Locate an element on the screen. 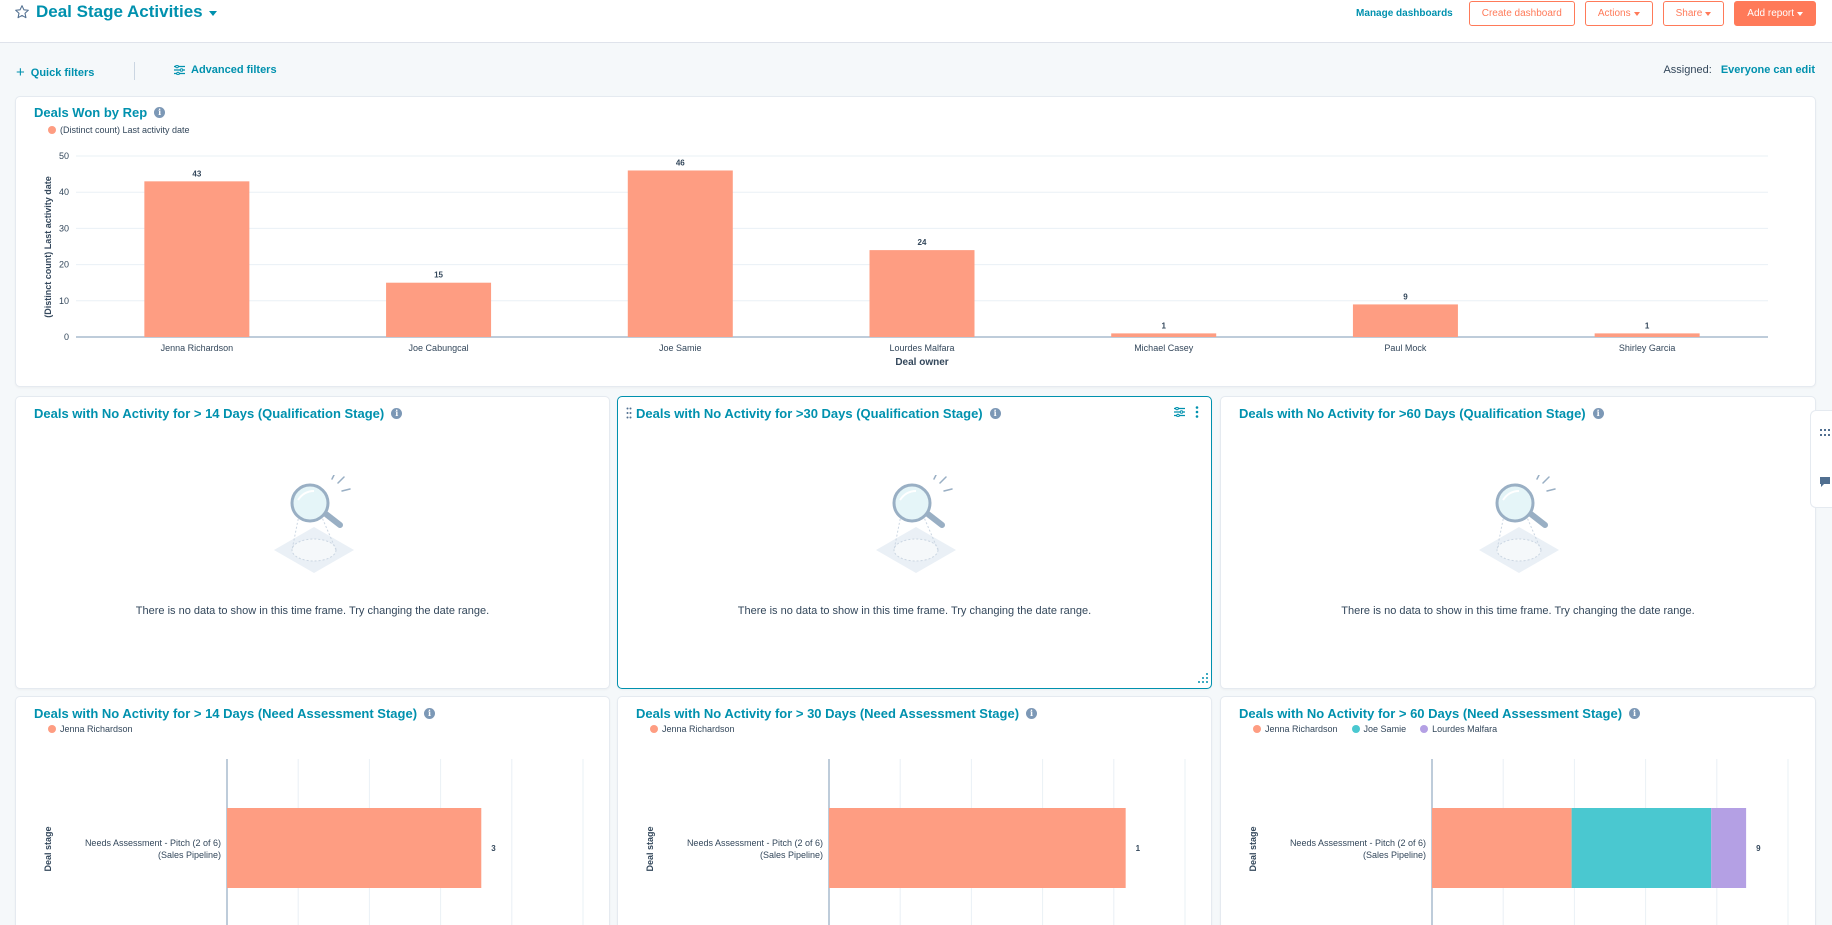 The image size is (1832, 925). quick-filters-button: + Quick filters is located at coordinates (55, 72).